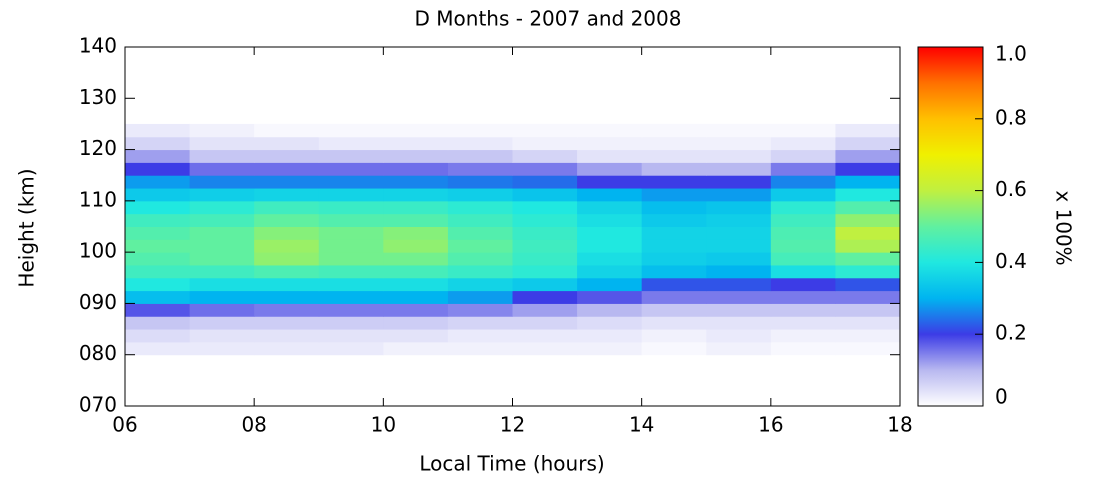 Image resolution: width=1094 pixels, height=479 pixels. Describe the element at coordinates (27, 227) in the screenshot. I see `y-axis-label: Height (km)` at that location.